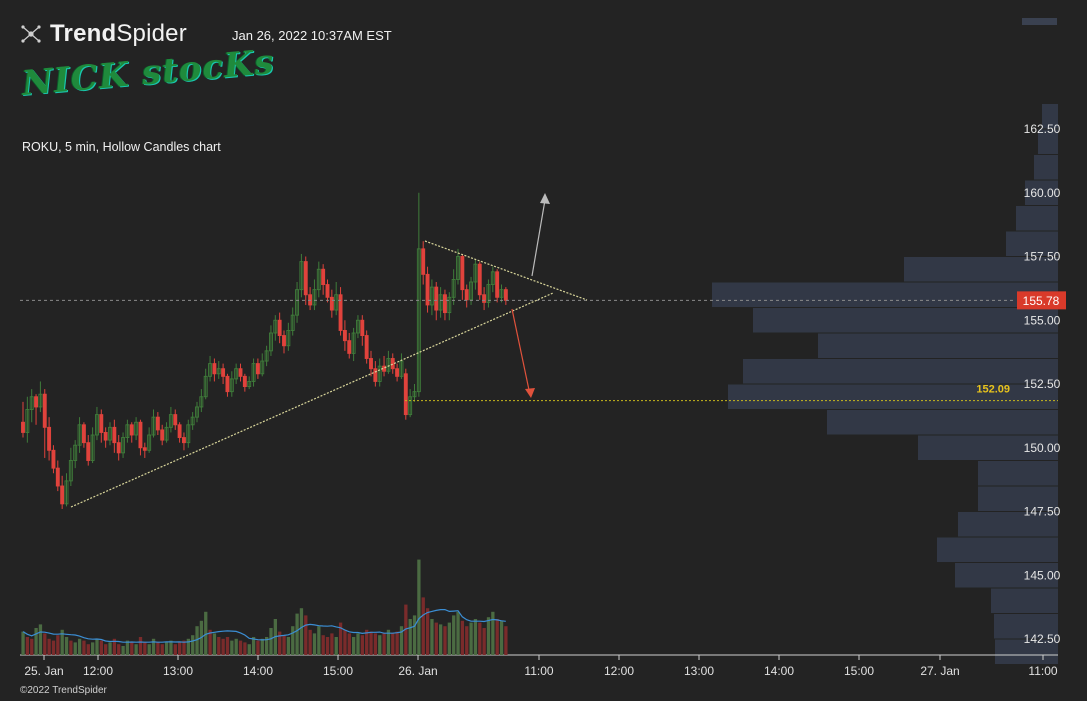 The image size is (1087, 701). What do you see at coordinates (545, 198) in the screenshot?
I see `breakout-arrow-head` at bounding box center [545, 198].